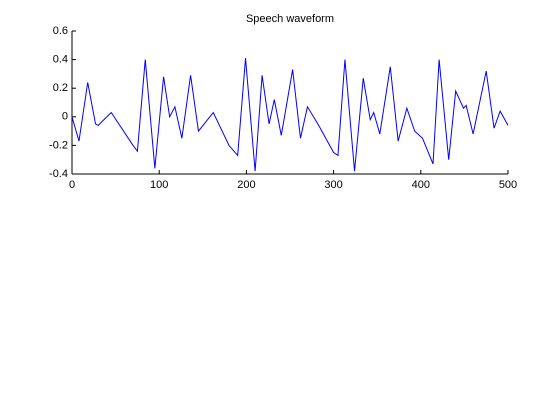  What do you see at coordinates (246, 185) in the screenshot?
I see `x-tick-label: 200` at bounding box center [246, 185].